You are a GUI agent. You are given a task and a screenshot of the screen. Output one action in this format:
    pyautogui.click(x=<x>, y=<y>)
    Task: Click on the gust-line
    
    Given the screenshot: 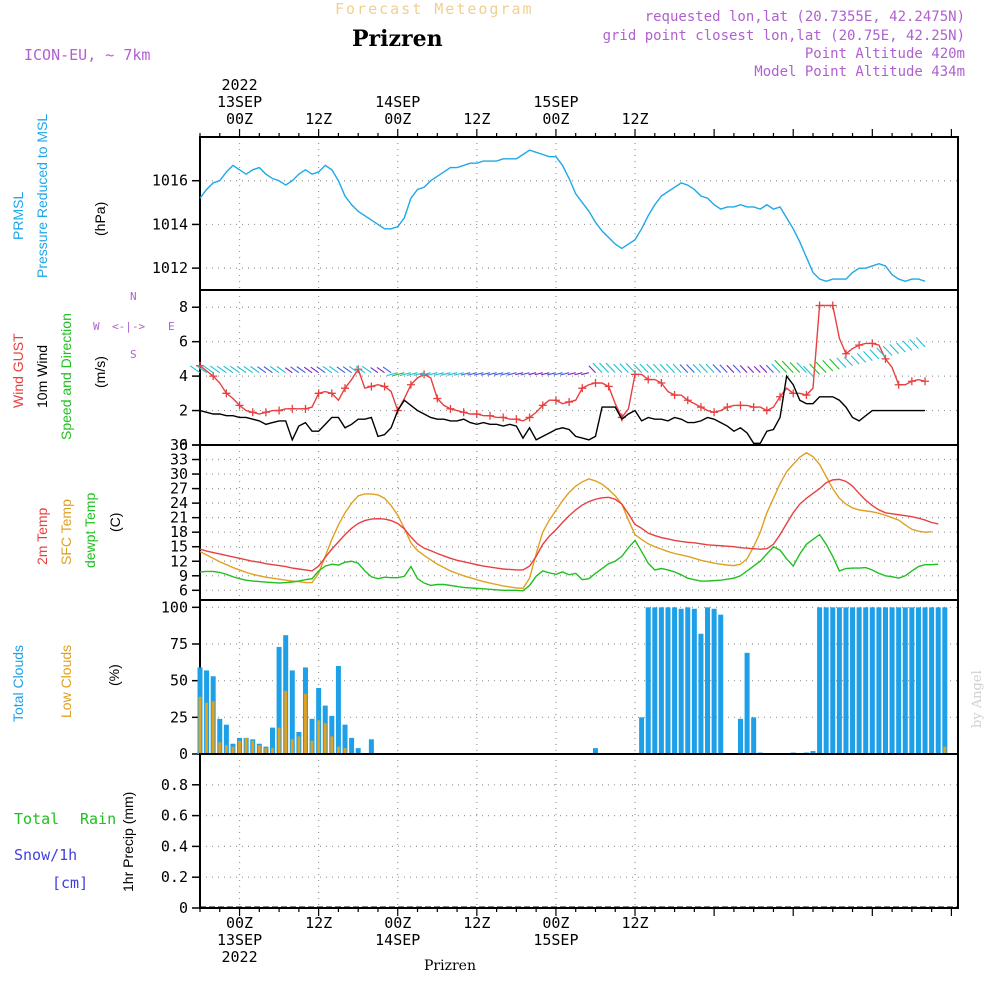 What is the action you would take?
    pyautogui.click(x=562, y=363)
    